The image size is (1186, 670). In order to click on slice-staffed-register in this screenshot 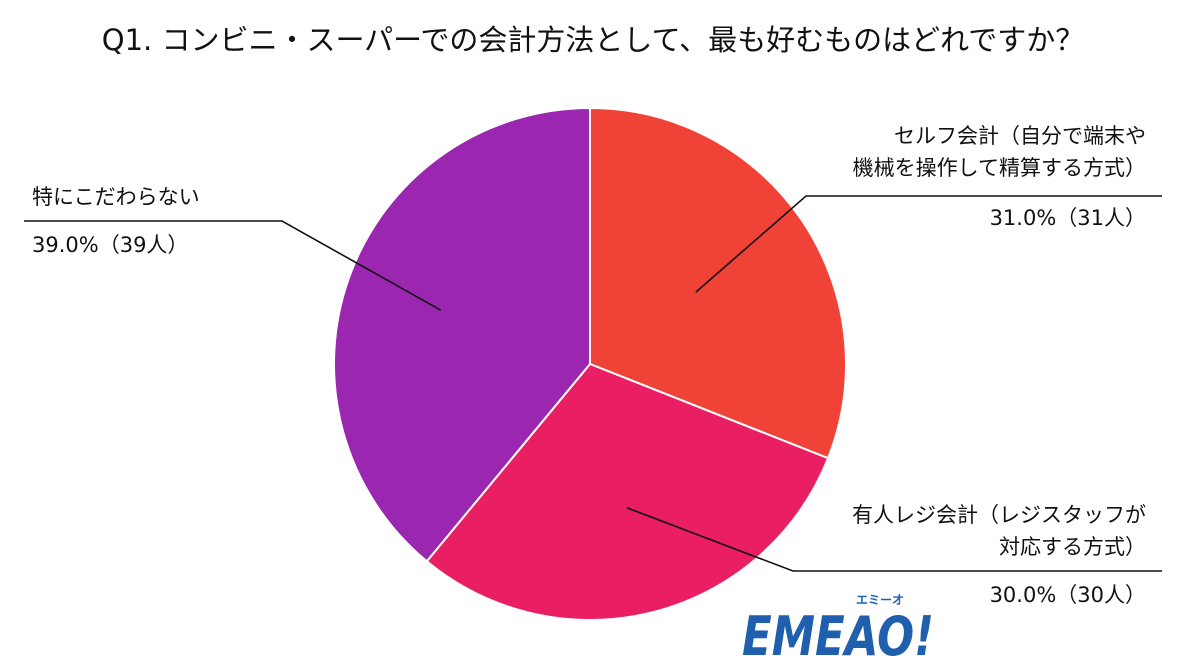, I will do `click(627, 491)`.